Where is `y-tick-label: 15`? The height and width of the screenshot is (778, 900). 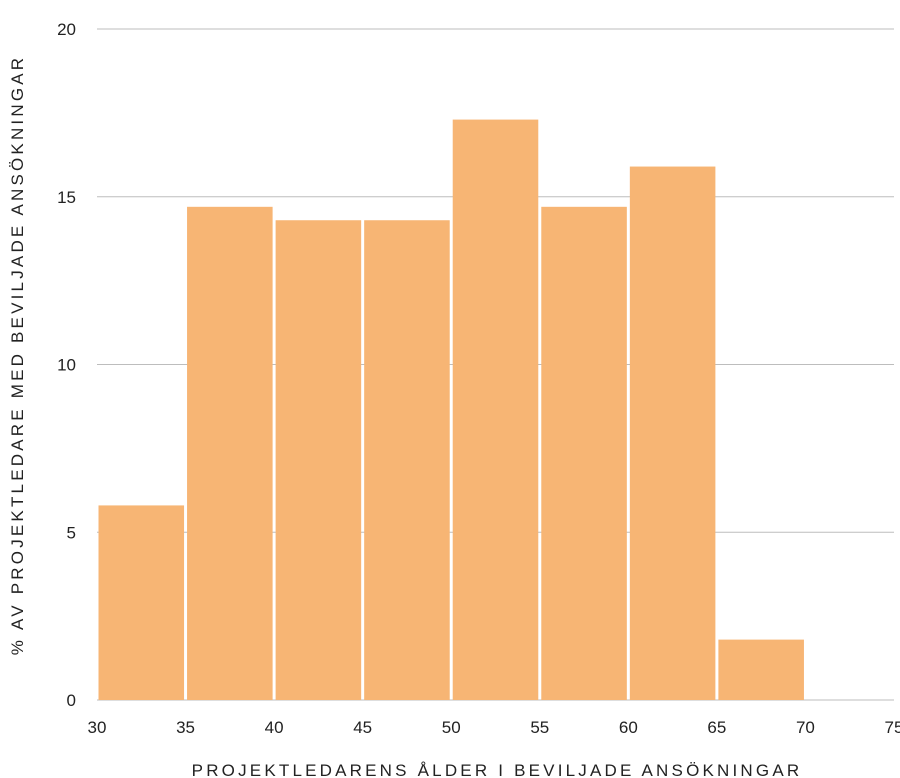
y-tick-label: 15 is located at coordinates (66, 197).